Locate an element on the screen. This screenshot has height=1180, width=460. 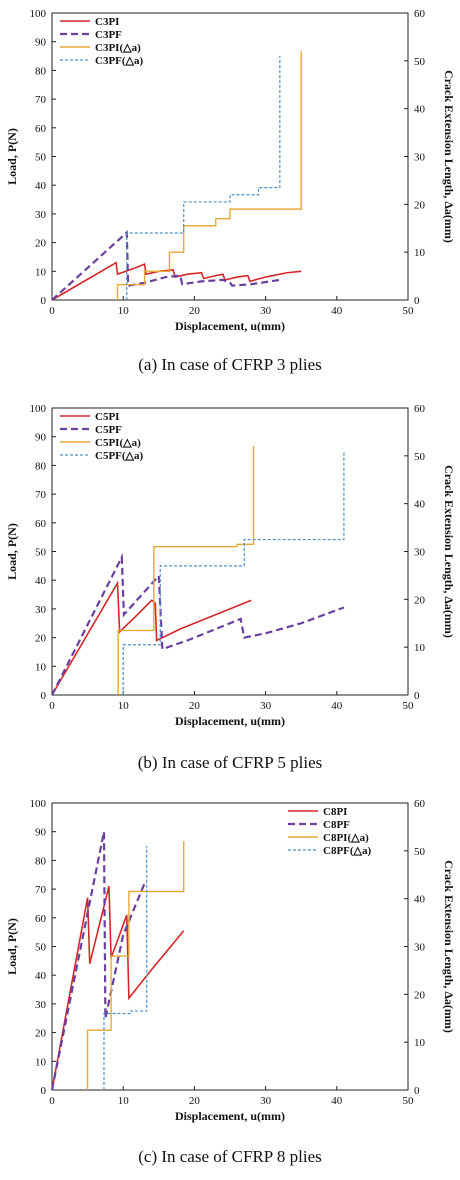
legend-label: C3PF is located at coordinates (108, 35).